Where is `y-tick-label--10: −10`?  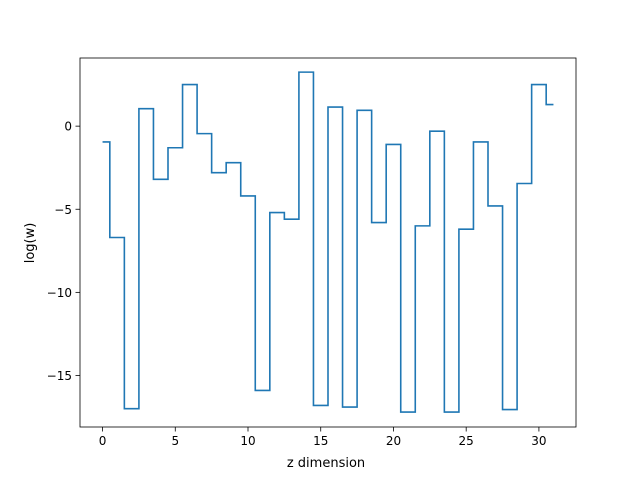
y-tick-label--10: −10 is located at coordinates (59, 293).